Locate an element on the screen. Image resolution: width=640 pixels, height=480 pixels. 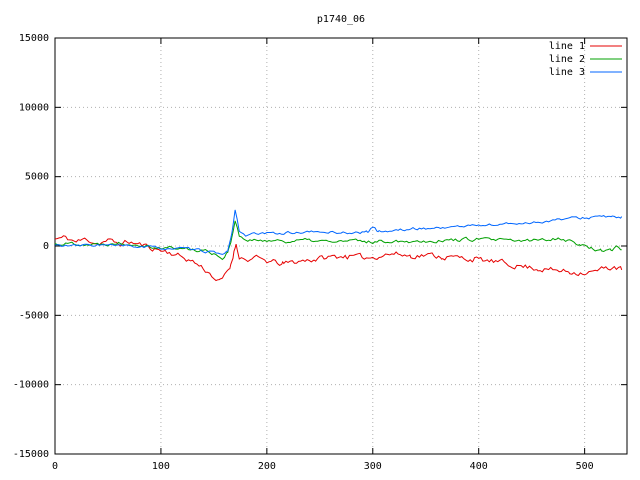
legend: line 1 line 2 line 3 is located at coordinates (585, 59).